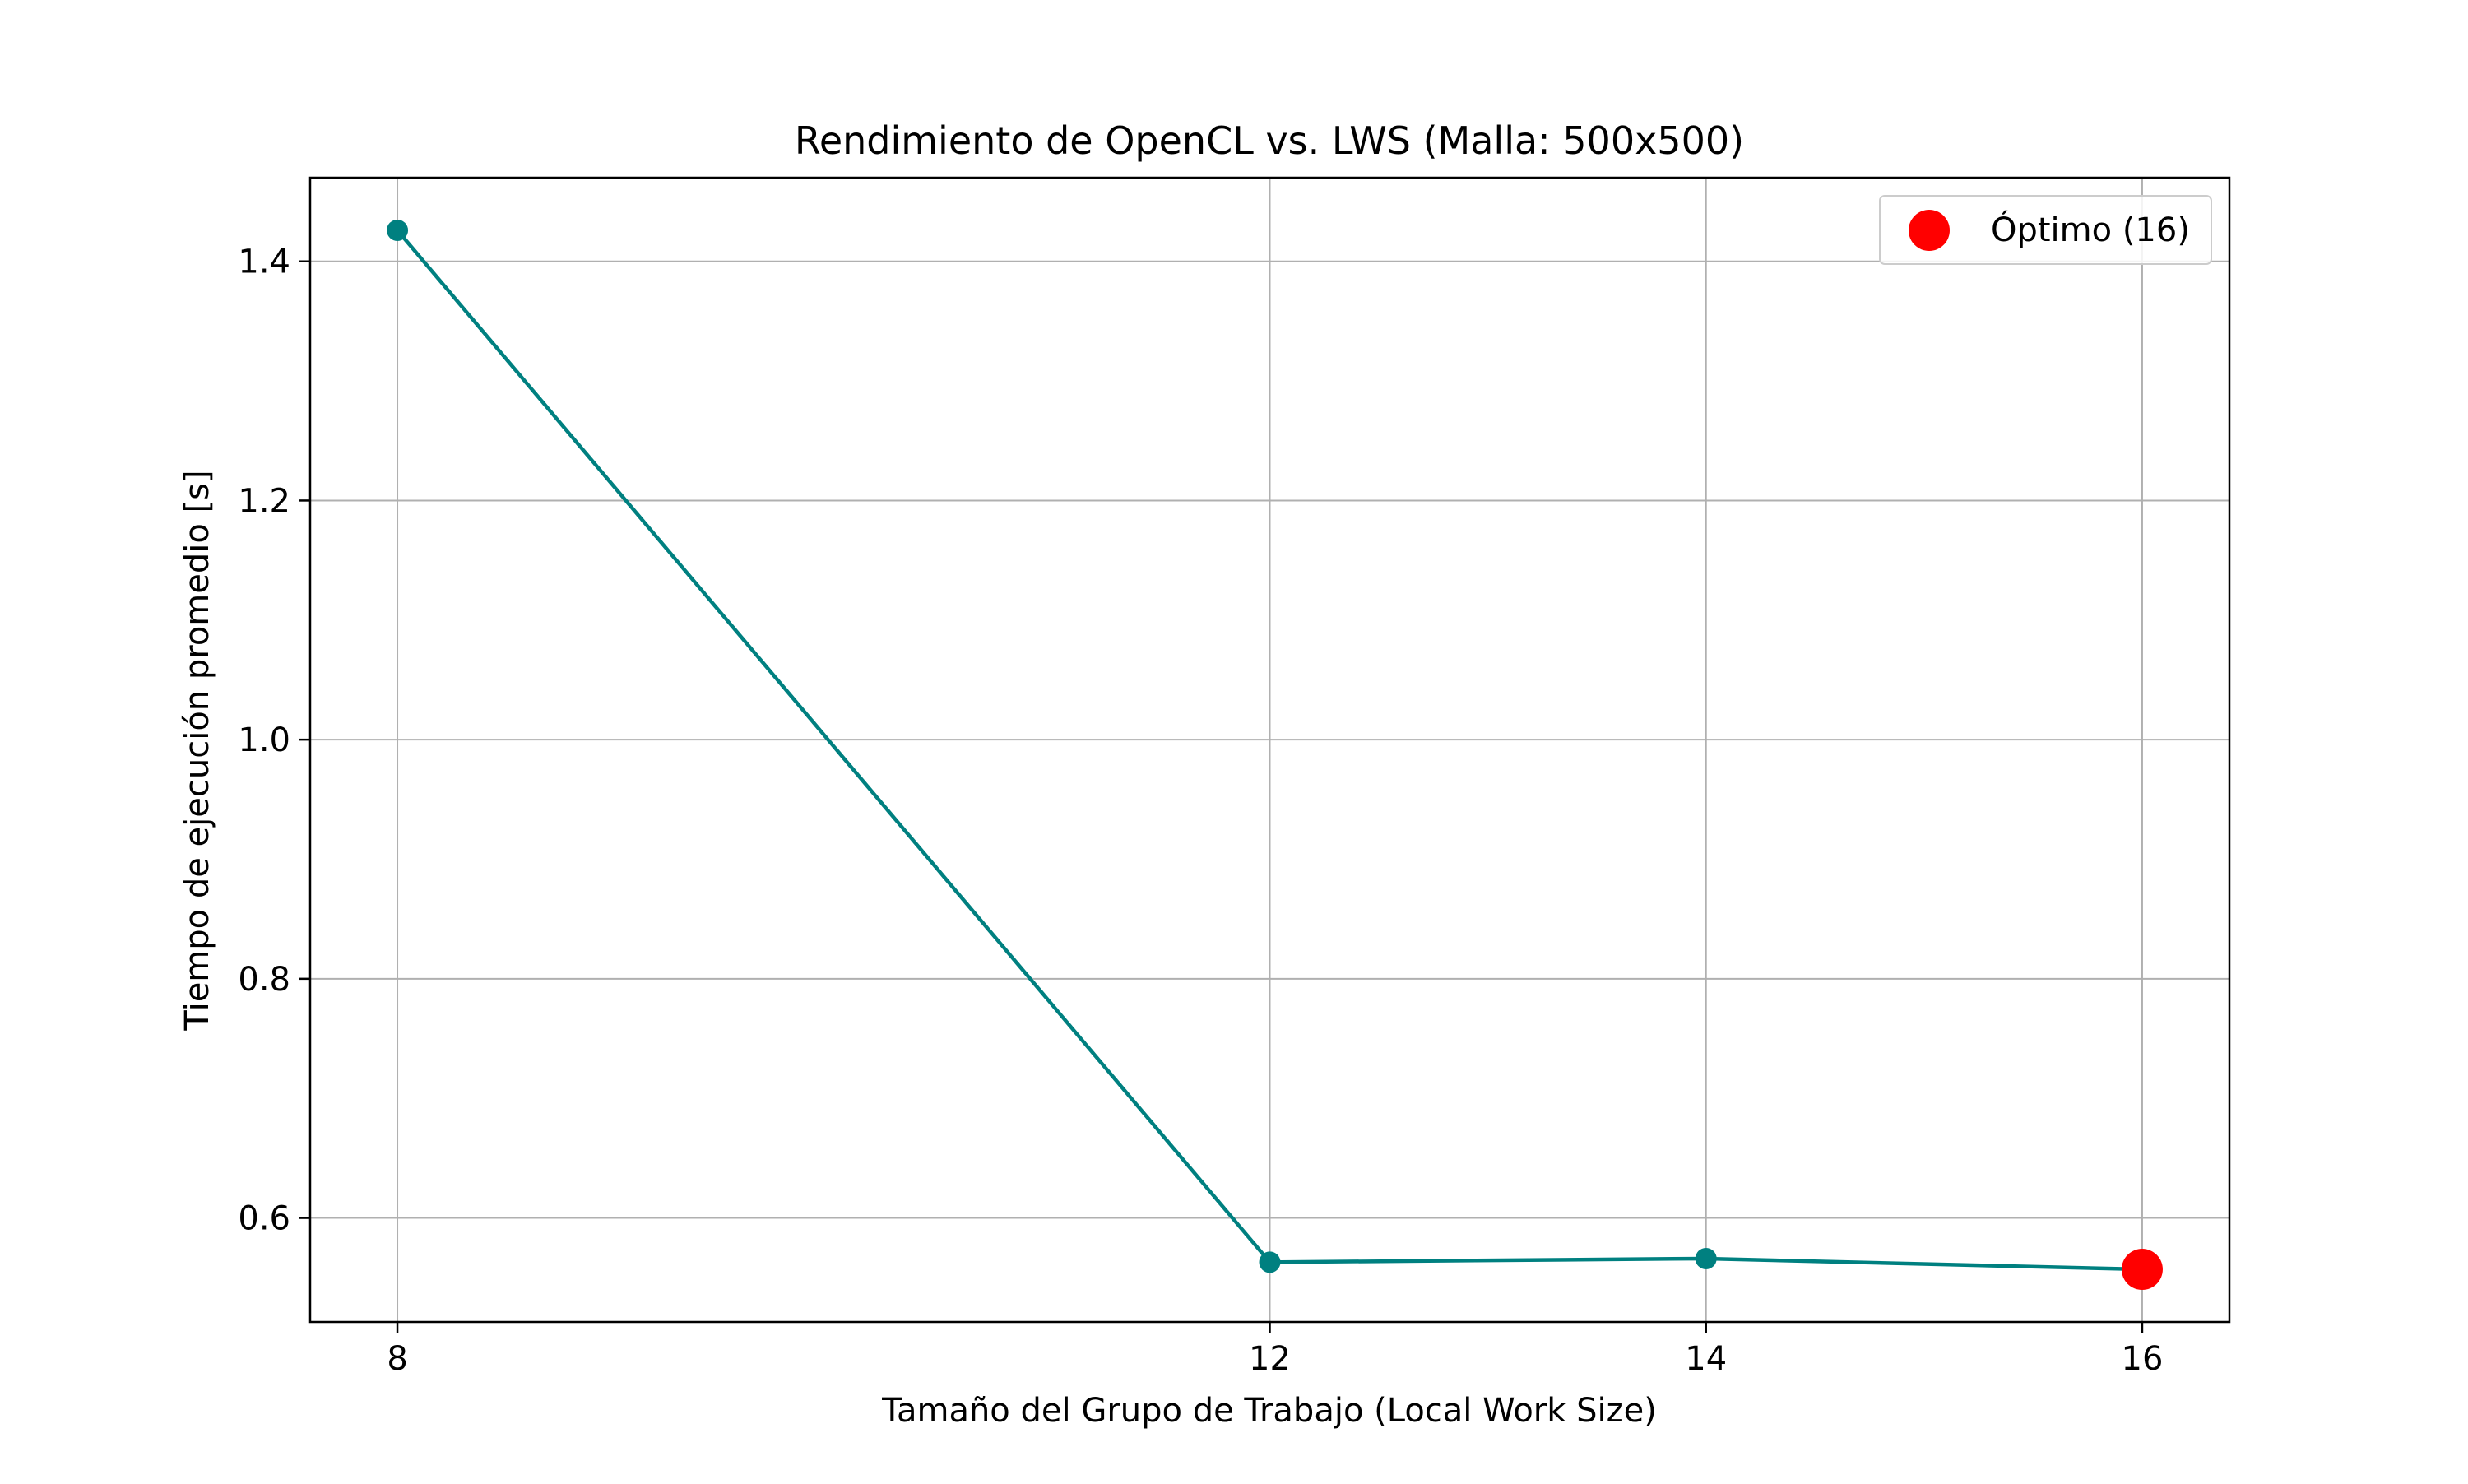  What do you see at coordinates (1929, 230) in the screenshot?
I see `legend-marker` at bounding box center [1929, 230].